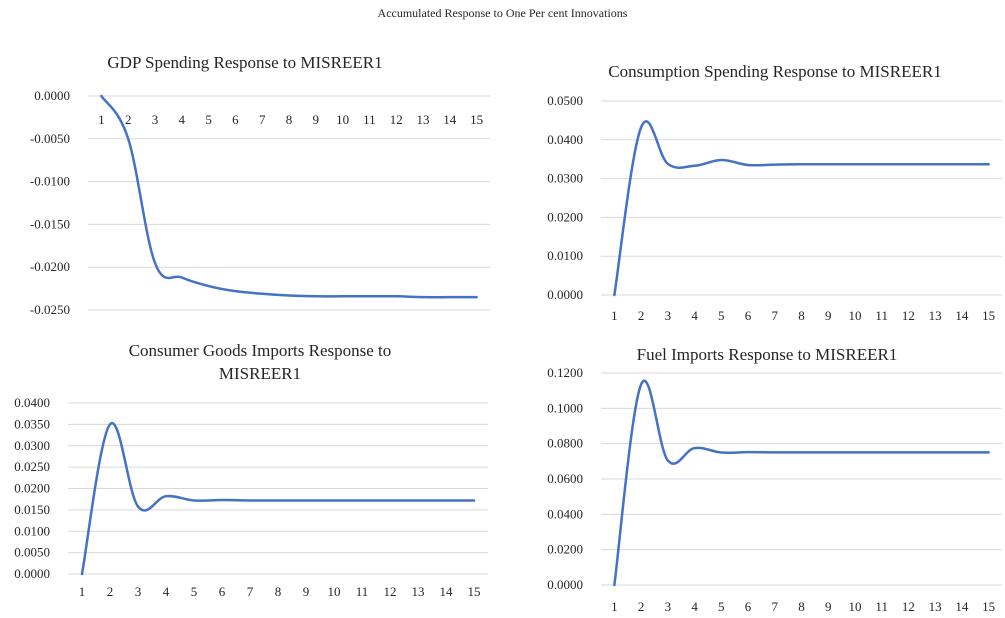 The image size is (1005, 618). I want to click on y-tick-label: 0.0350, so click(32, 423).